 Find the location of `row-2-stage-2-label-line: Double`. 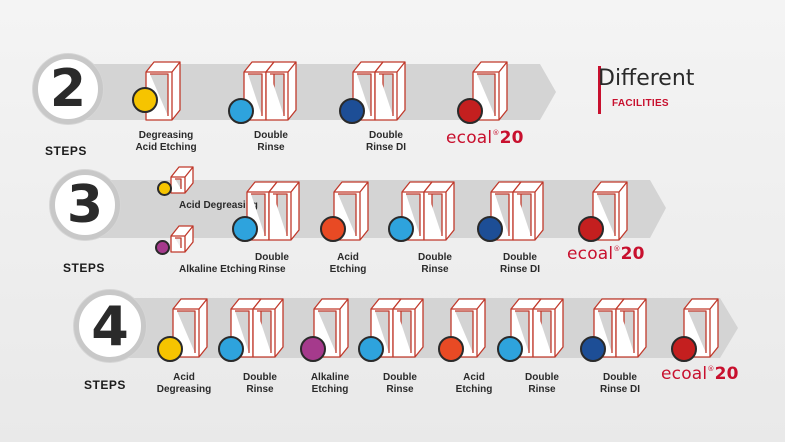

row-2-stage-2-label-line: Double is located at coordinates (271, 135).